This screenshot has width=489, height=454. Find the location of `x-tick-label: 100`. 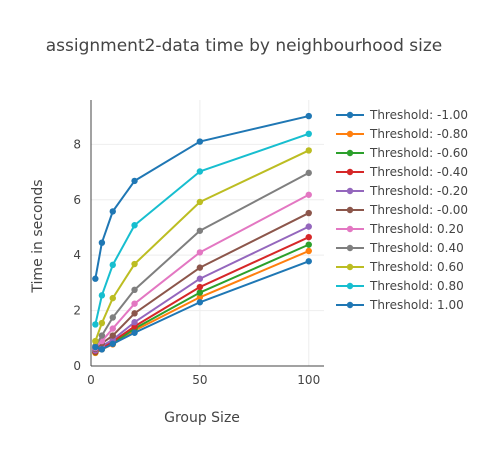

x-tick-label: 100 is located at coordinates (308, 380).